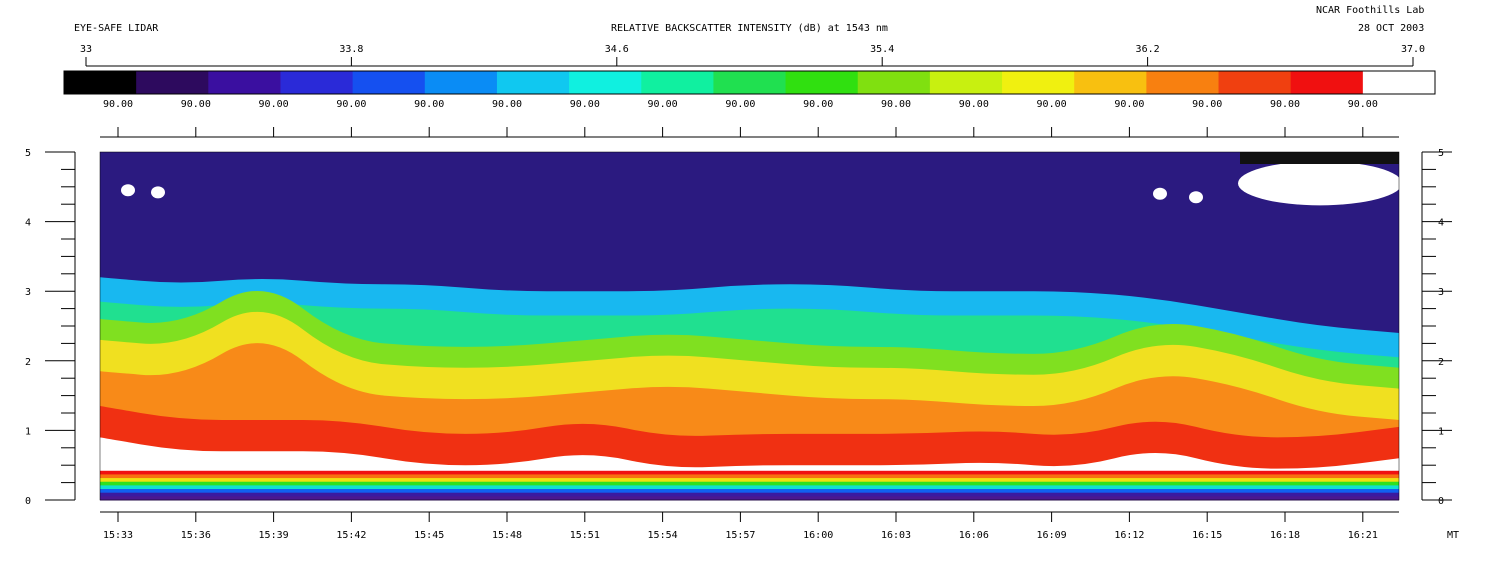 The image size is (1500, 562). What do you see at coordinates (1441, 292) in the screenshot?
I see `right-y-tick-label: 3` at bounding box center [1441, 292].